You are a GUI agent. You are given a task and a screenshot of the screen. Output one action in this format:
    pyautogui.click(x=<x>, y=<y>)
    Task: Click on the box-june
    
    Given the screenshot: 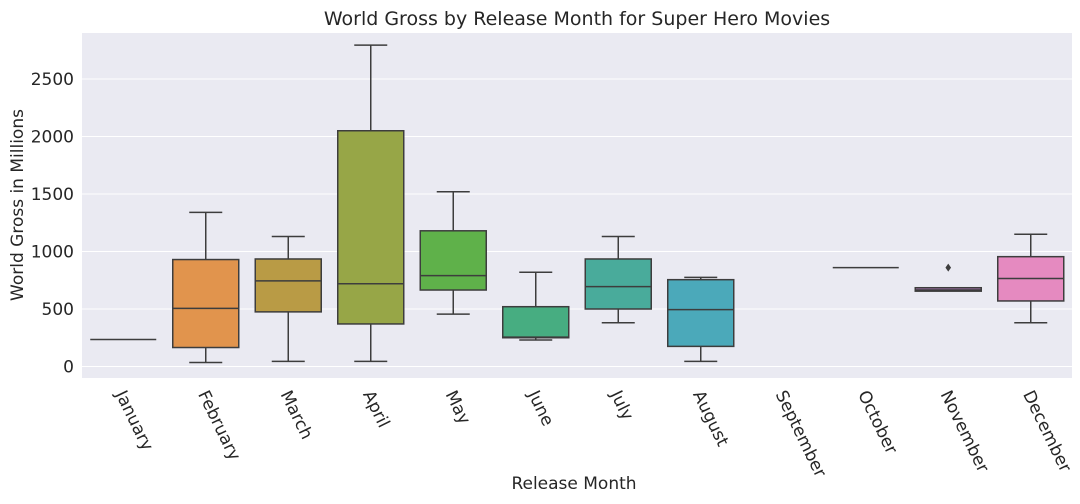 What is the action you would take?
    pyautogui.click(x=536, y=306)
    